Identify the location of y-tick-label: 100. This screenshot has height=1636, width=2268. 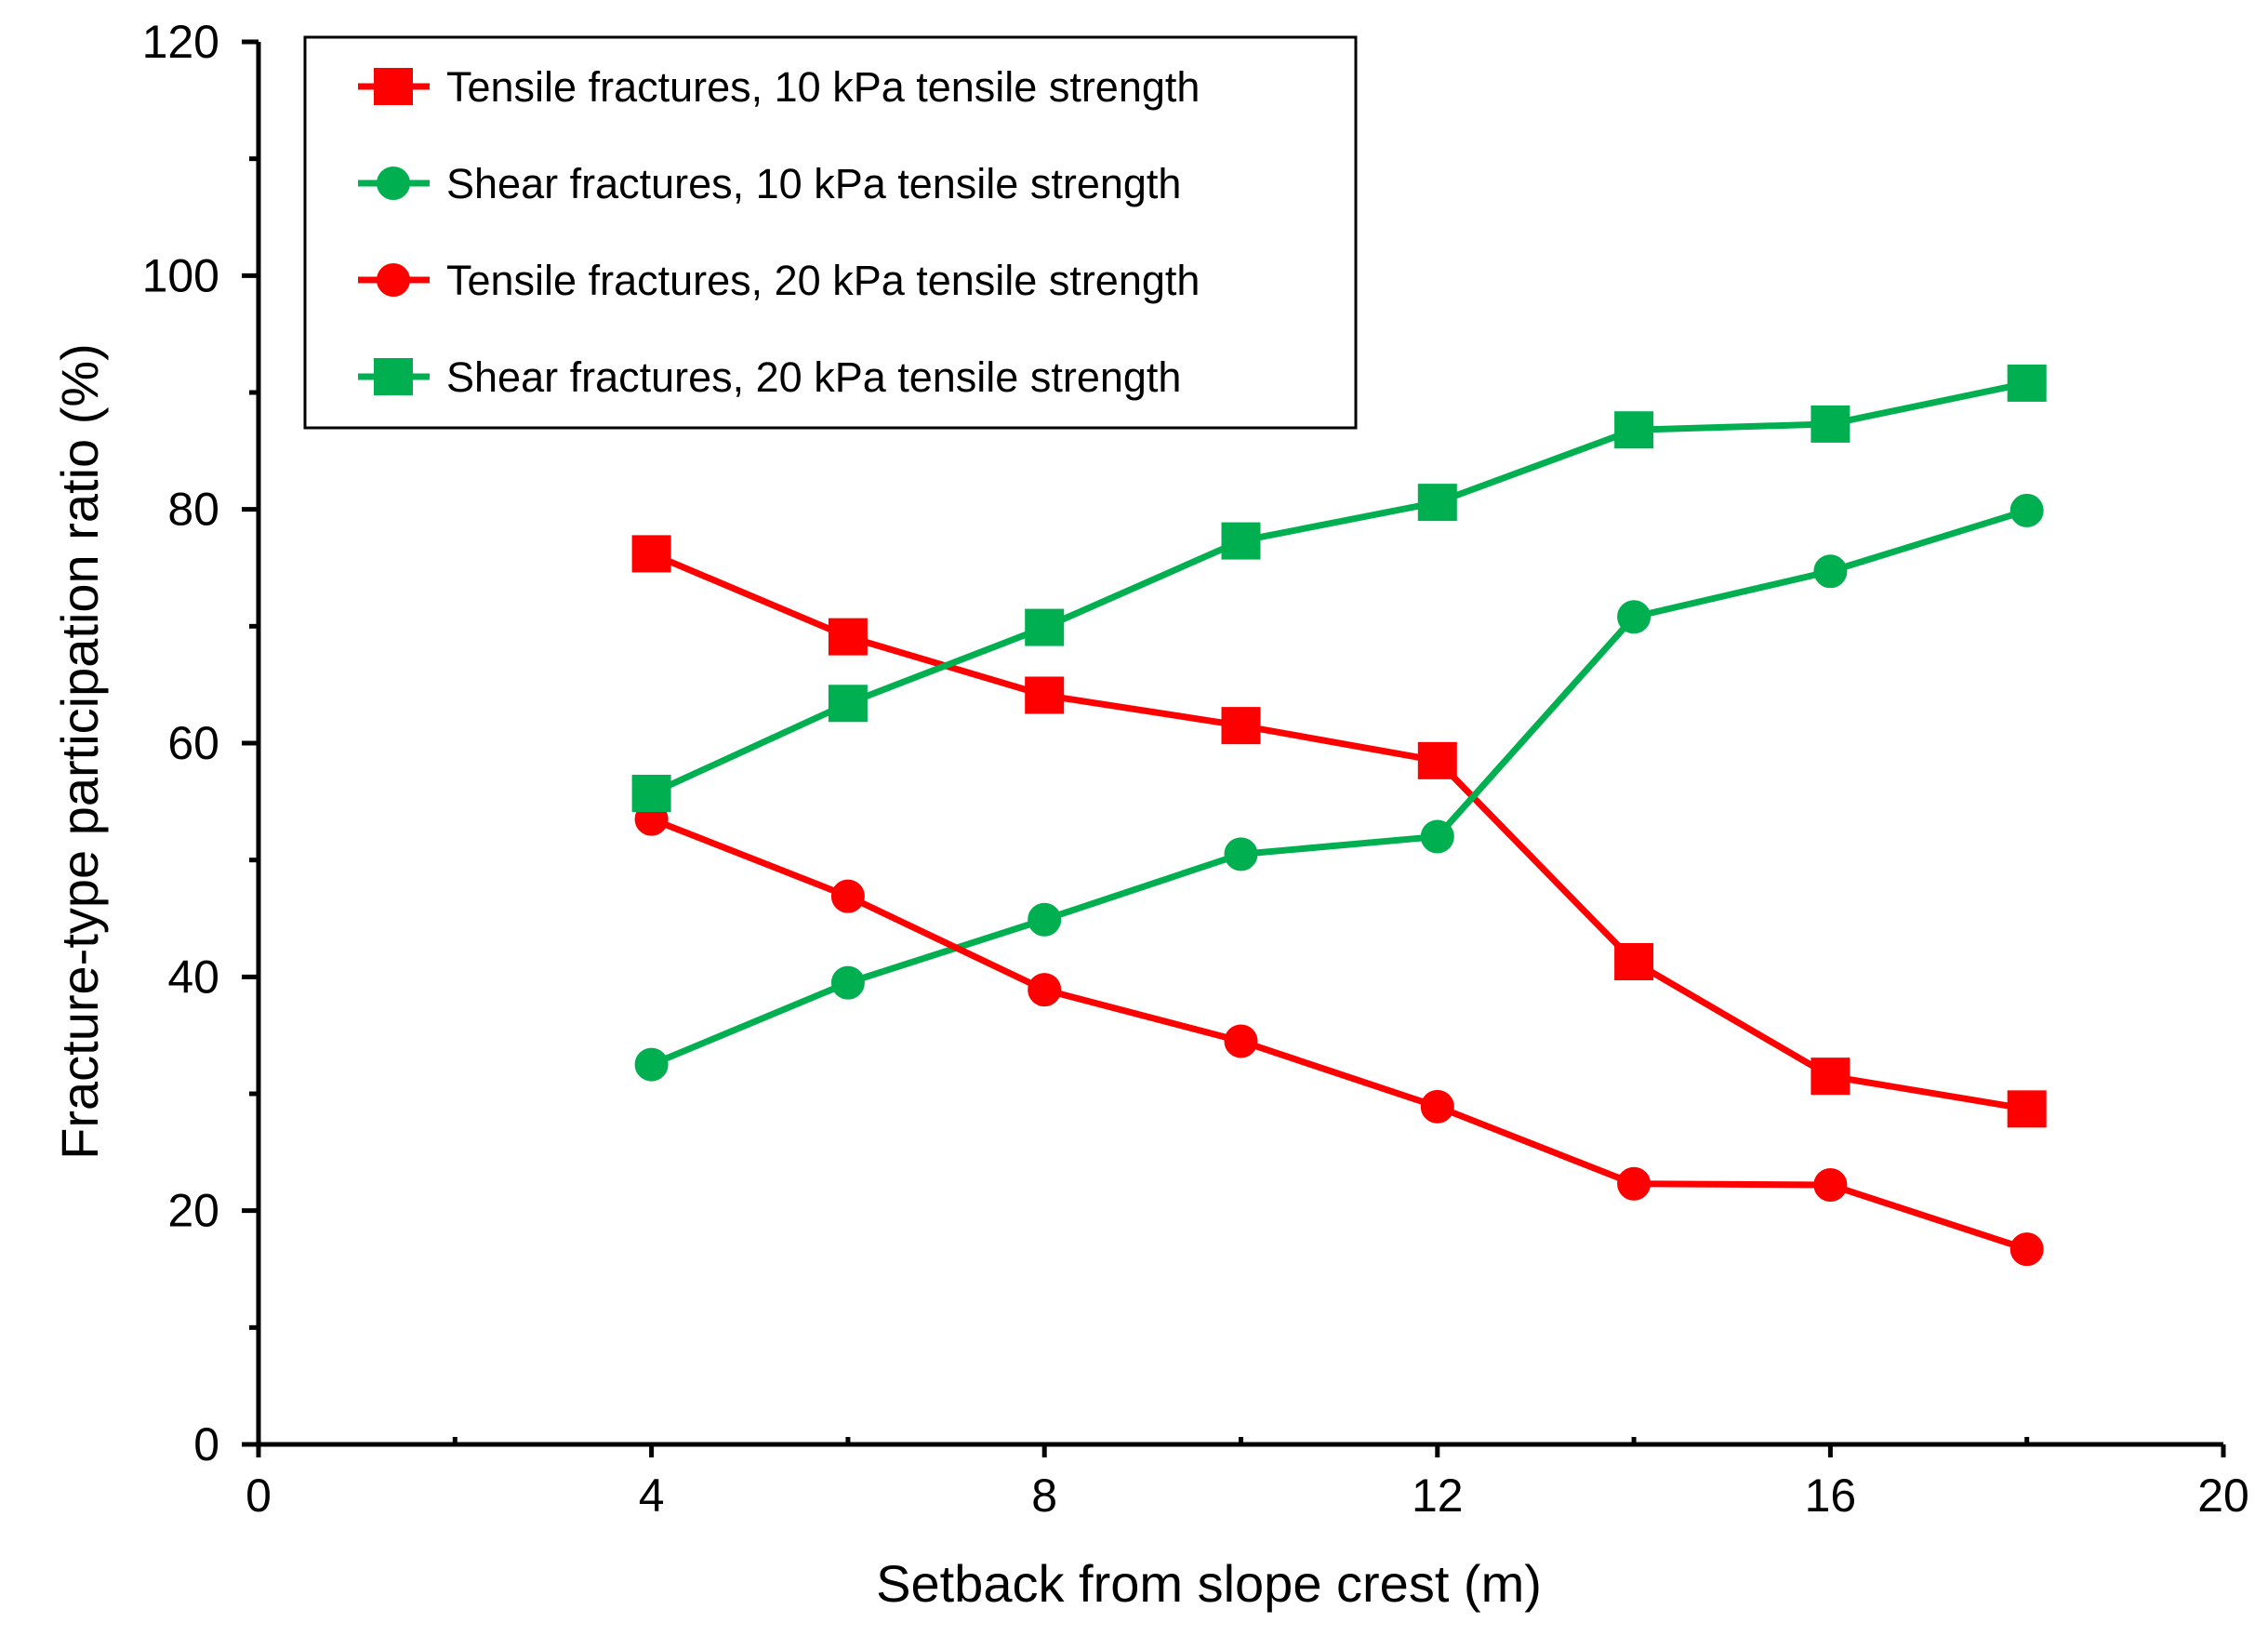
(180, 275).